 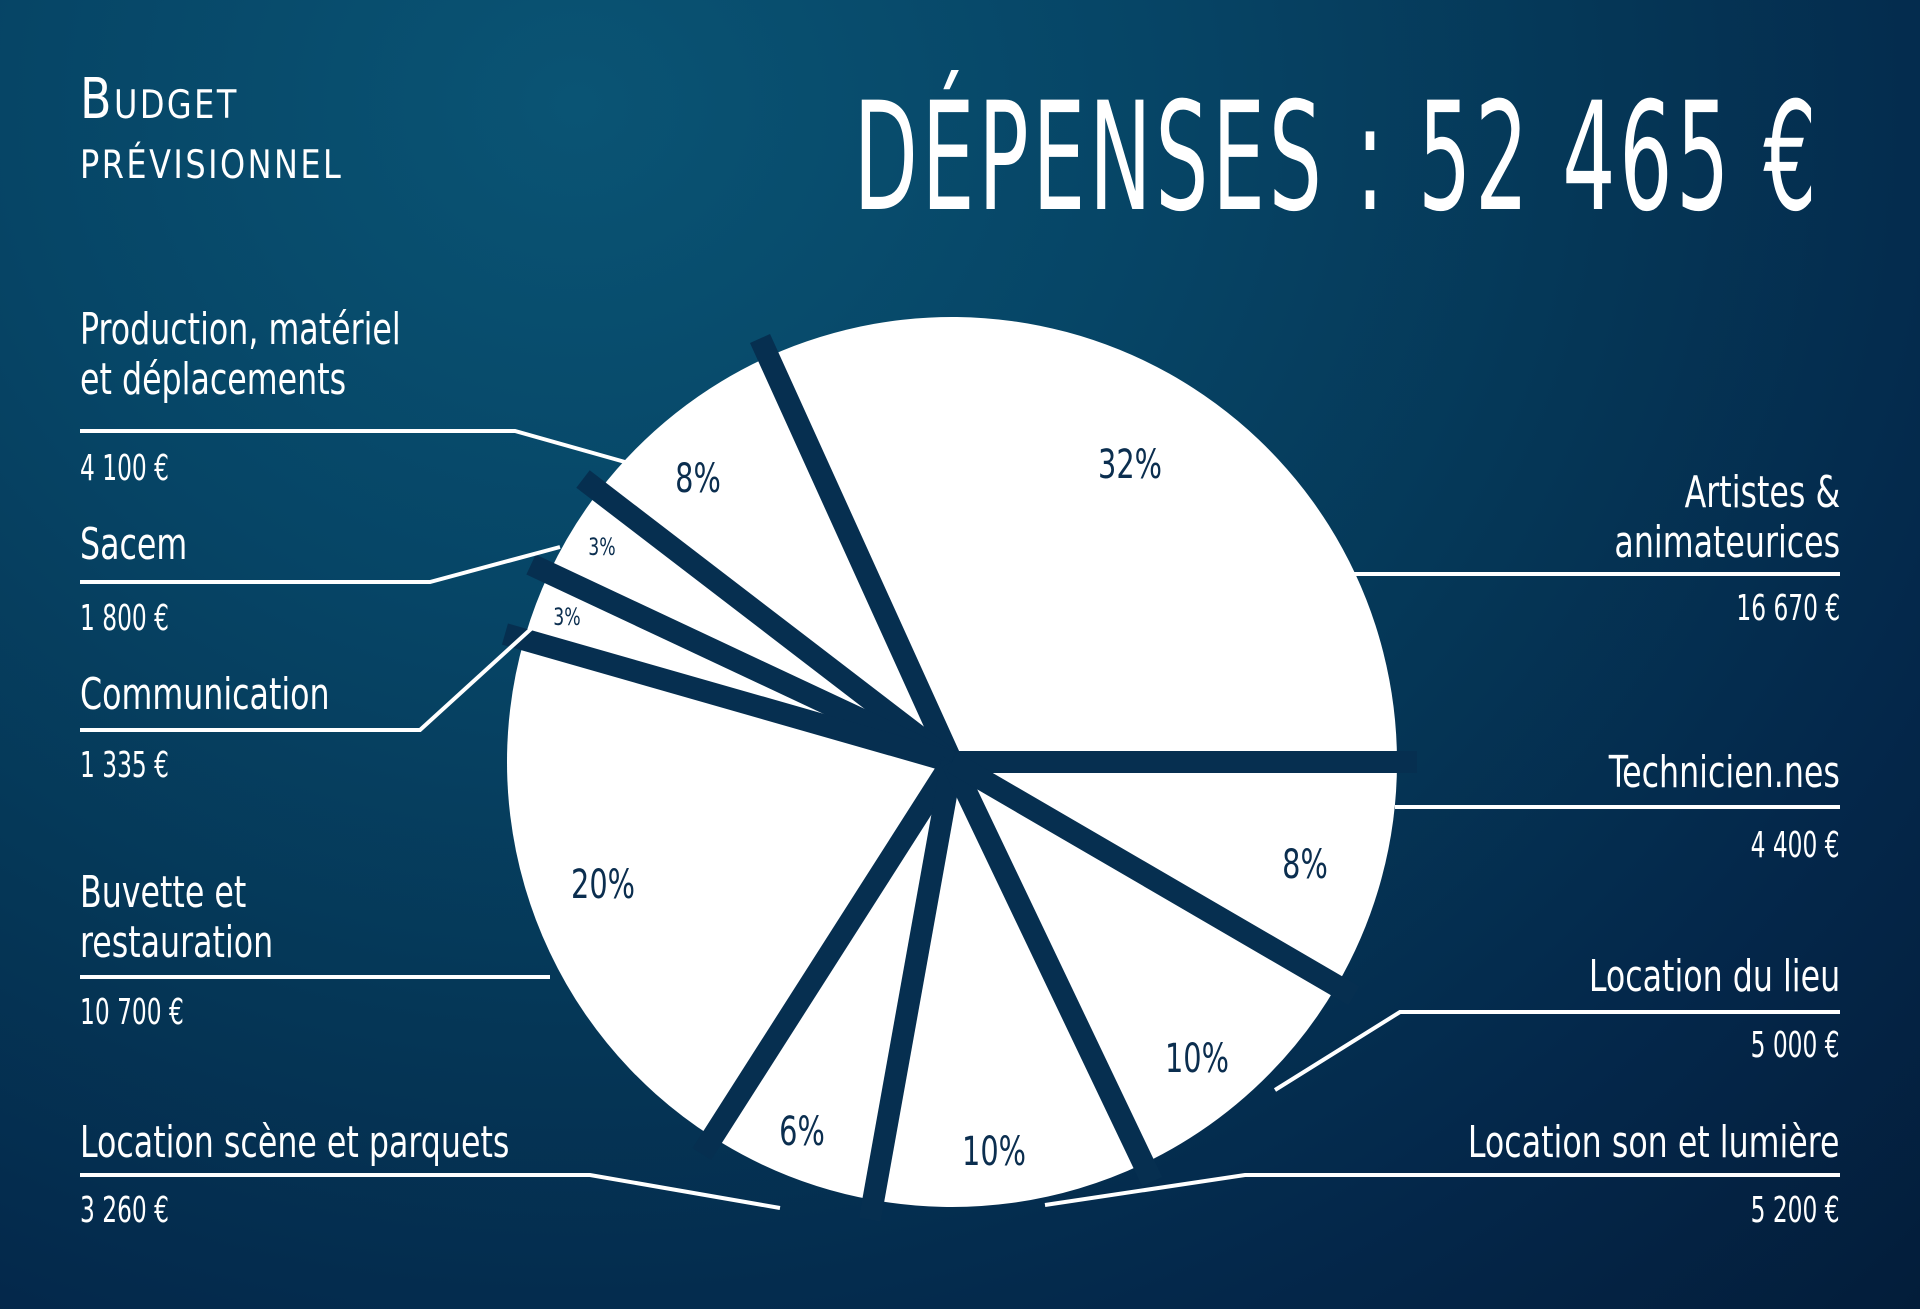 What do you see at coordinates (603, 883) in the screenshot?
I see `percent-buvette: 20%` at bounding box center [603, 883].